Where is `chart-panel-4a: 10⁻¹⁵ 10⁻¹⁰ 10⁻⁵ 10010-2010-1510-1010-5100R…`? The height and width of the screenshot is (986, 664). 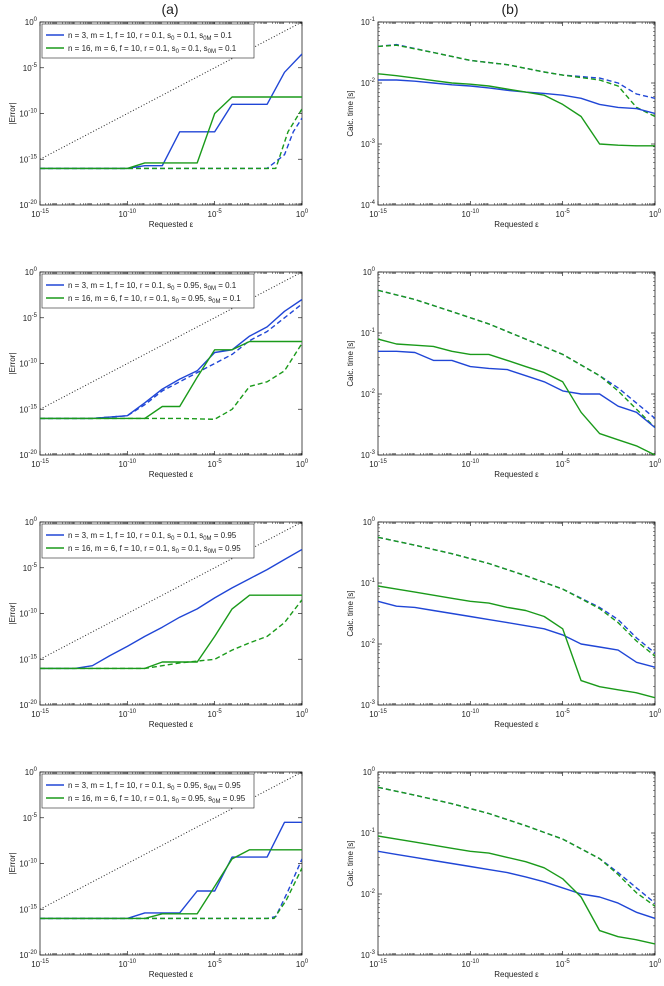
chart-panel-4a: 10⁻¹⁵ 10⁻¹⁰ 10⁻⁵ 10010-2010-1510-1010-5100R… is located at coordinates (158, 873).